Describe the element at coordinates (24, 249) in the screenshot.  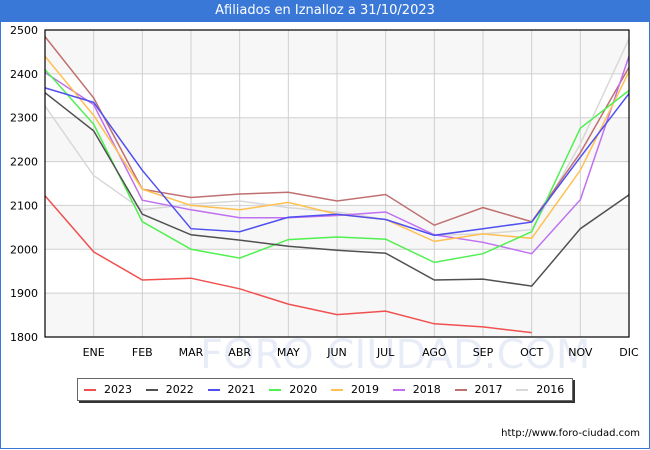
I see `y-tick-label: 2000` at that location.